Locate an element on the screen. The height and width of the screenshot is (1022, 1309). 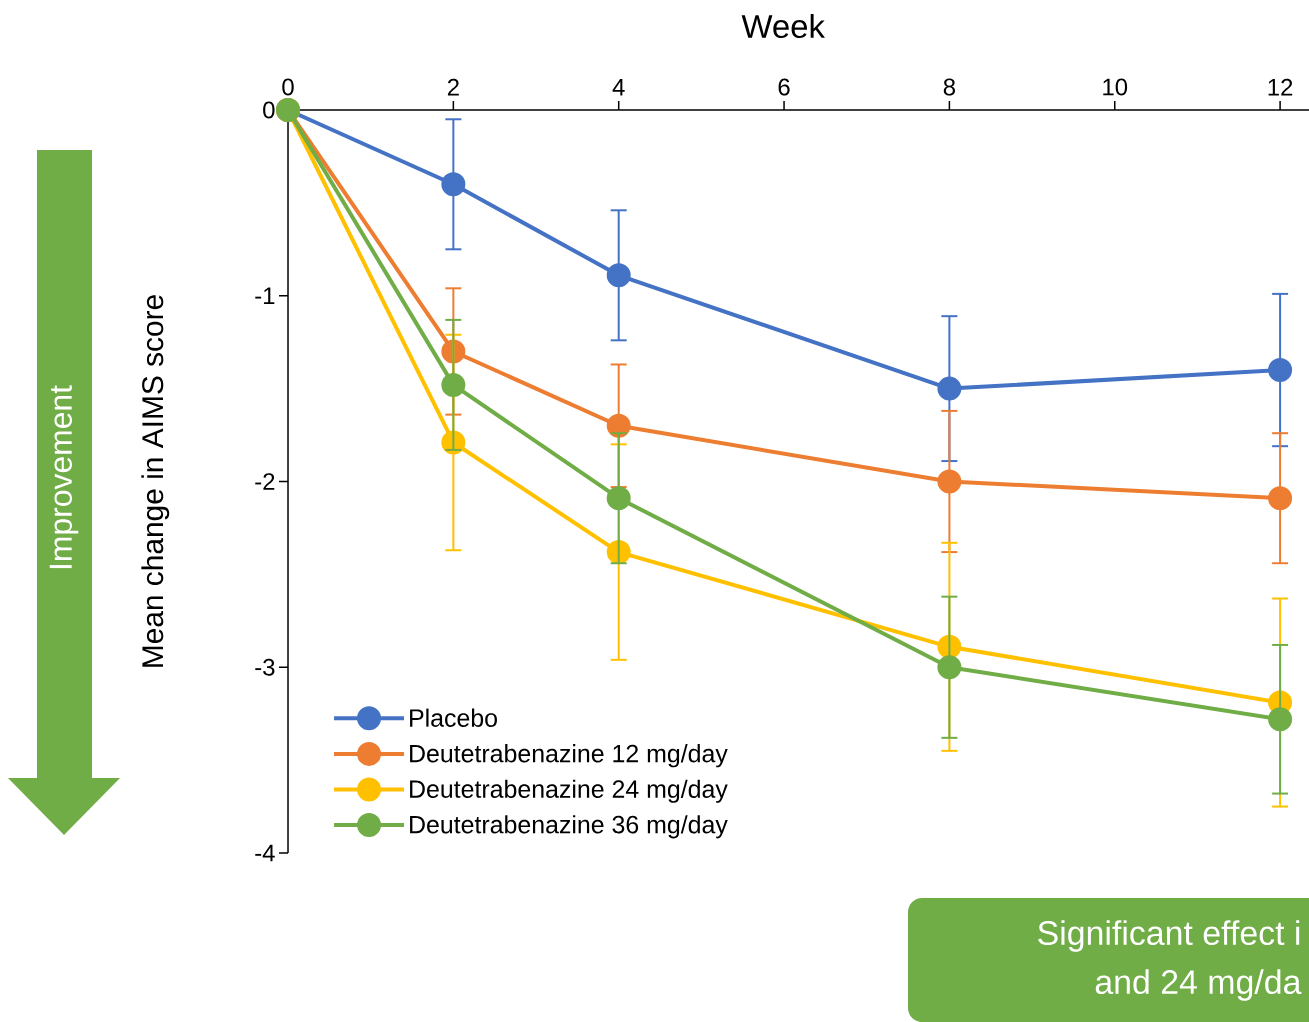
legend-label: Deutetrabenazine 36 mg/day is located at coordinates (569, 827).